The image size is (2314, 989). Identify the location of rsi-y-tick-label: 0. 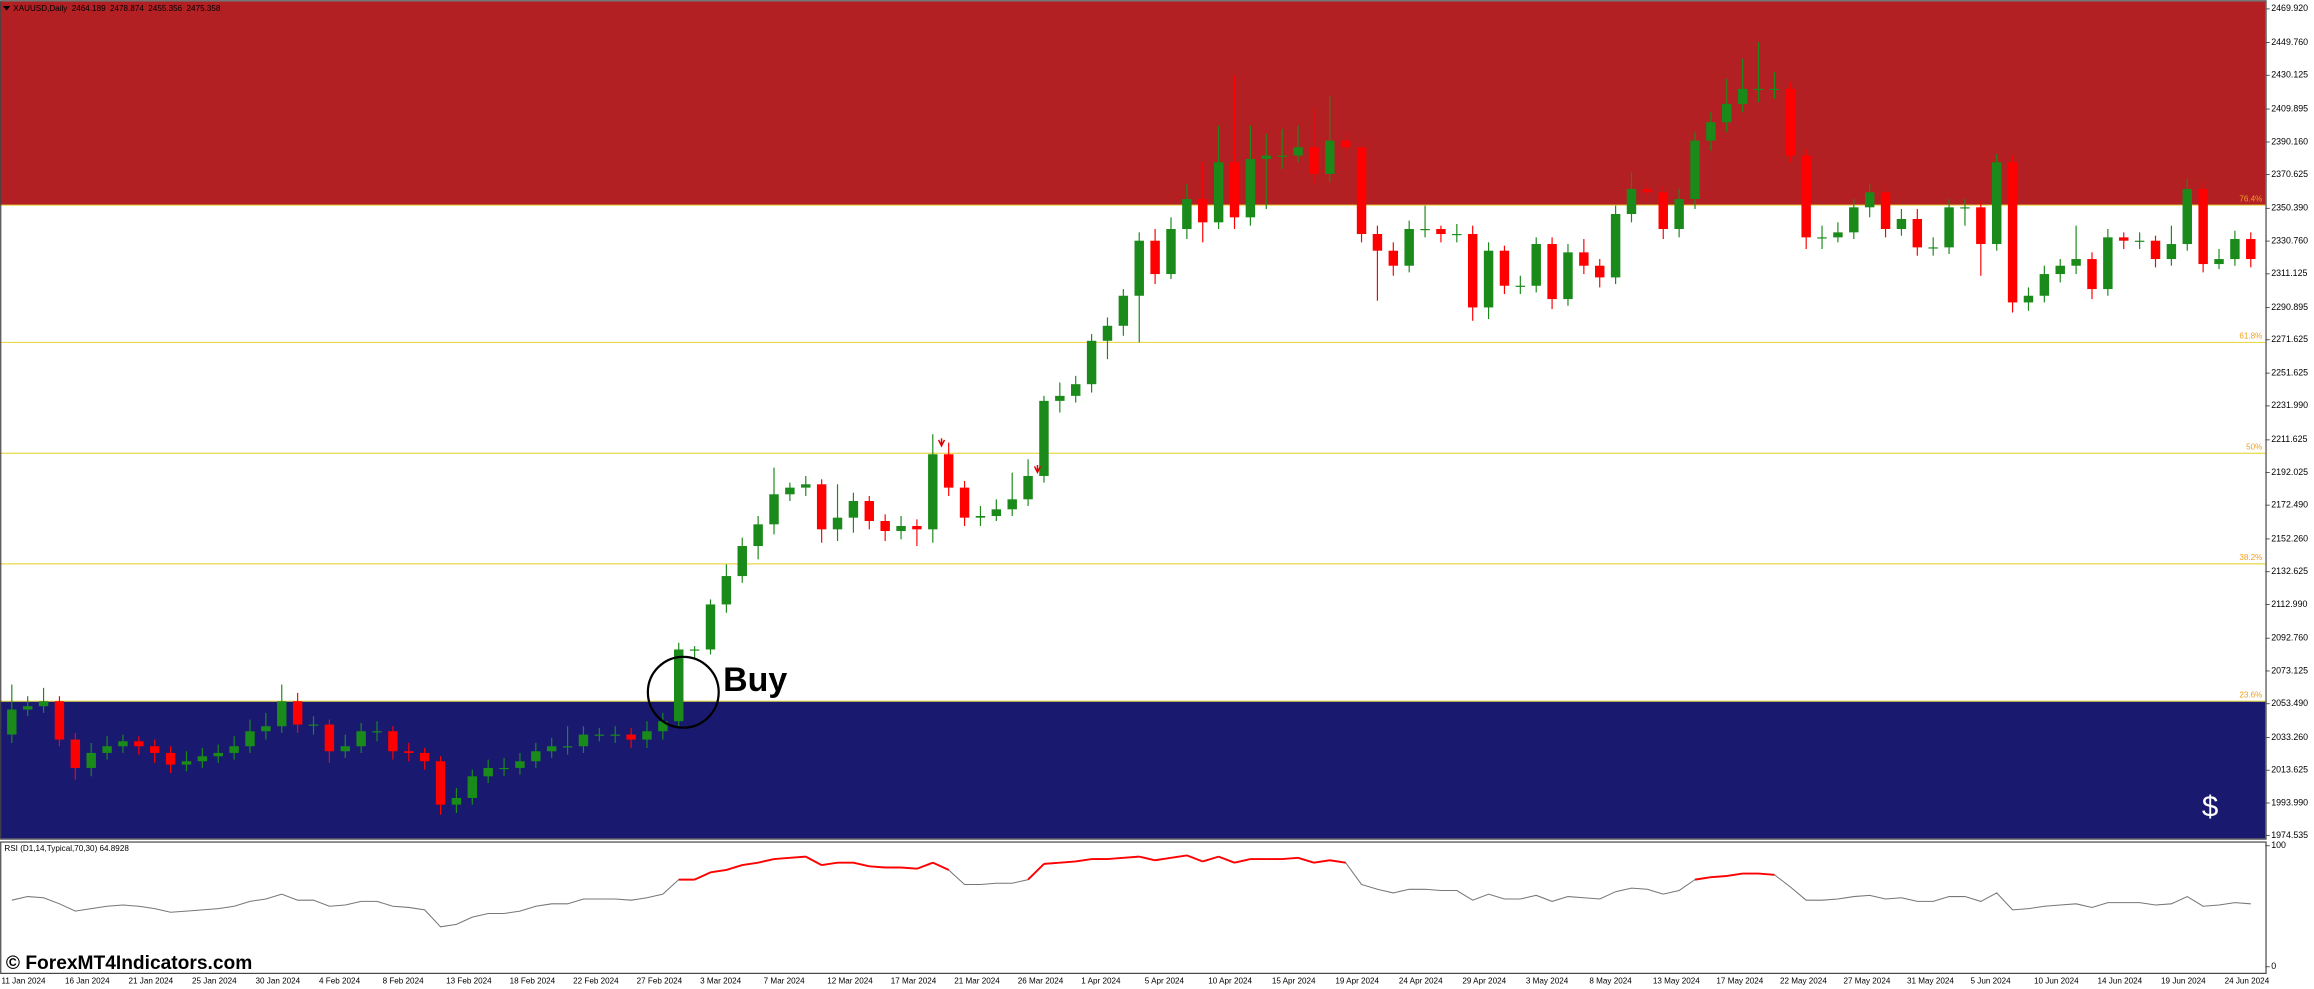
(2273, 966).